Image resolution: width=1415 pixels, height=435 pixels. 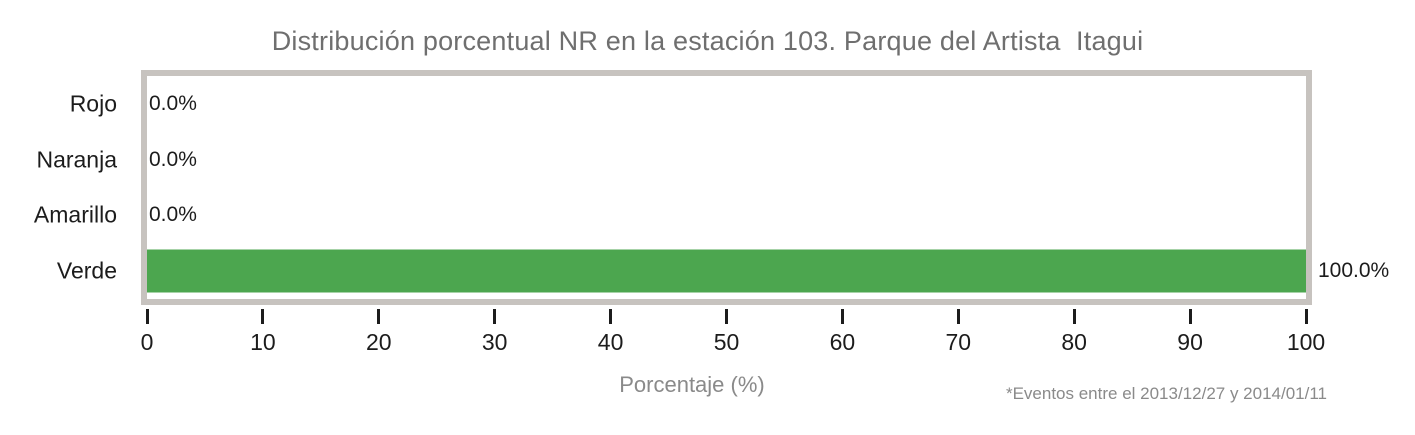 What do you see at coordinates (75, 214) in the screenshot?
I see `category-label: Amarillo` at bounding box center [75, 214].